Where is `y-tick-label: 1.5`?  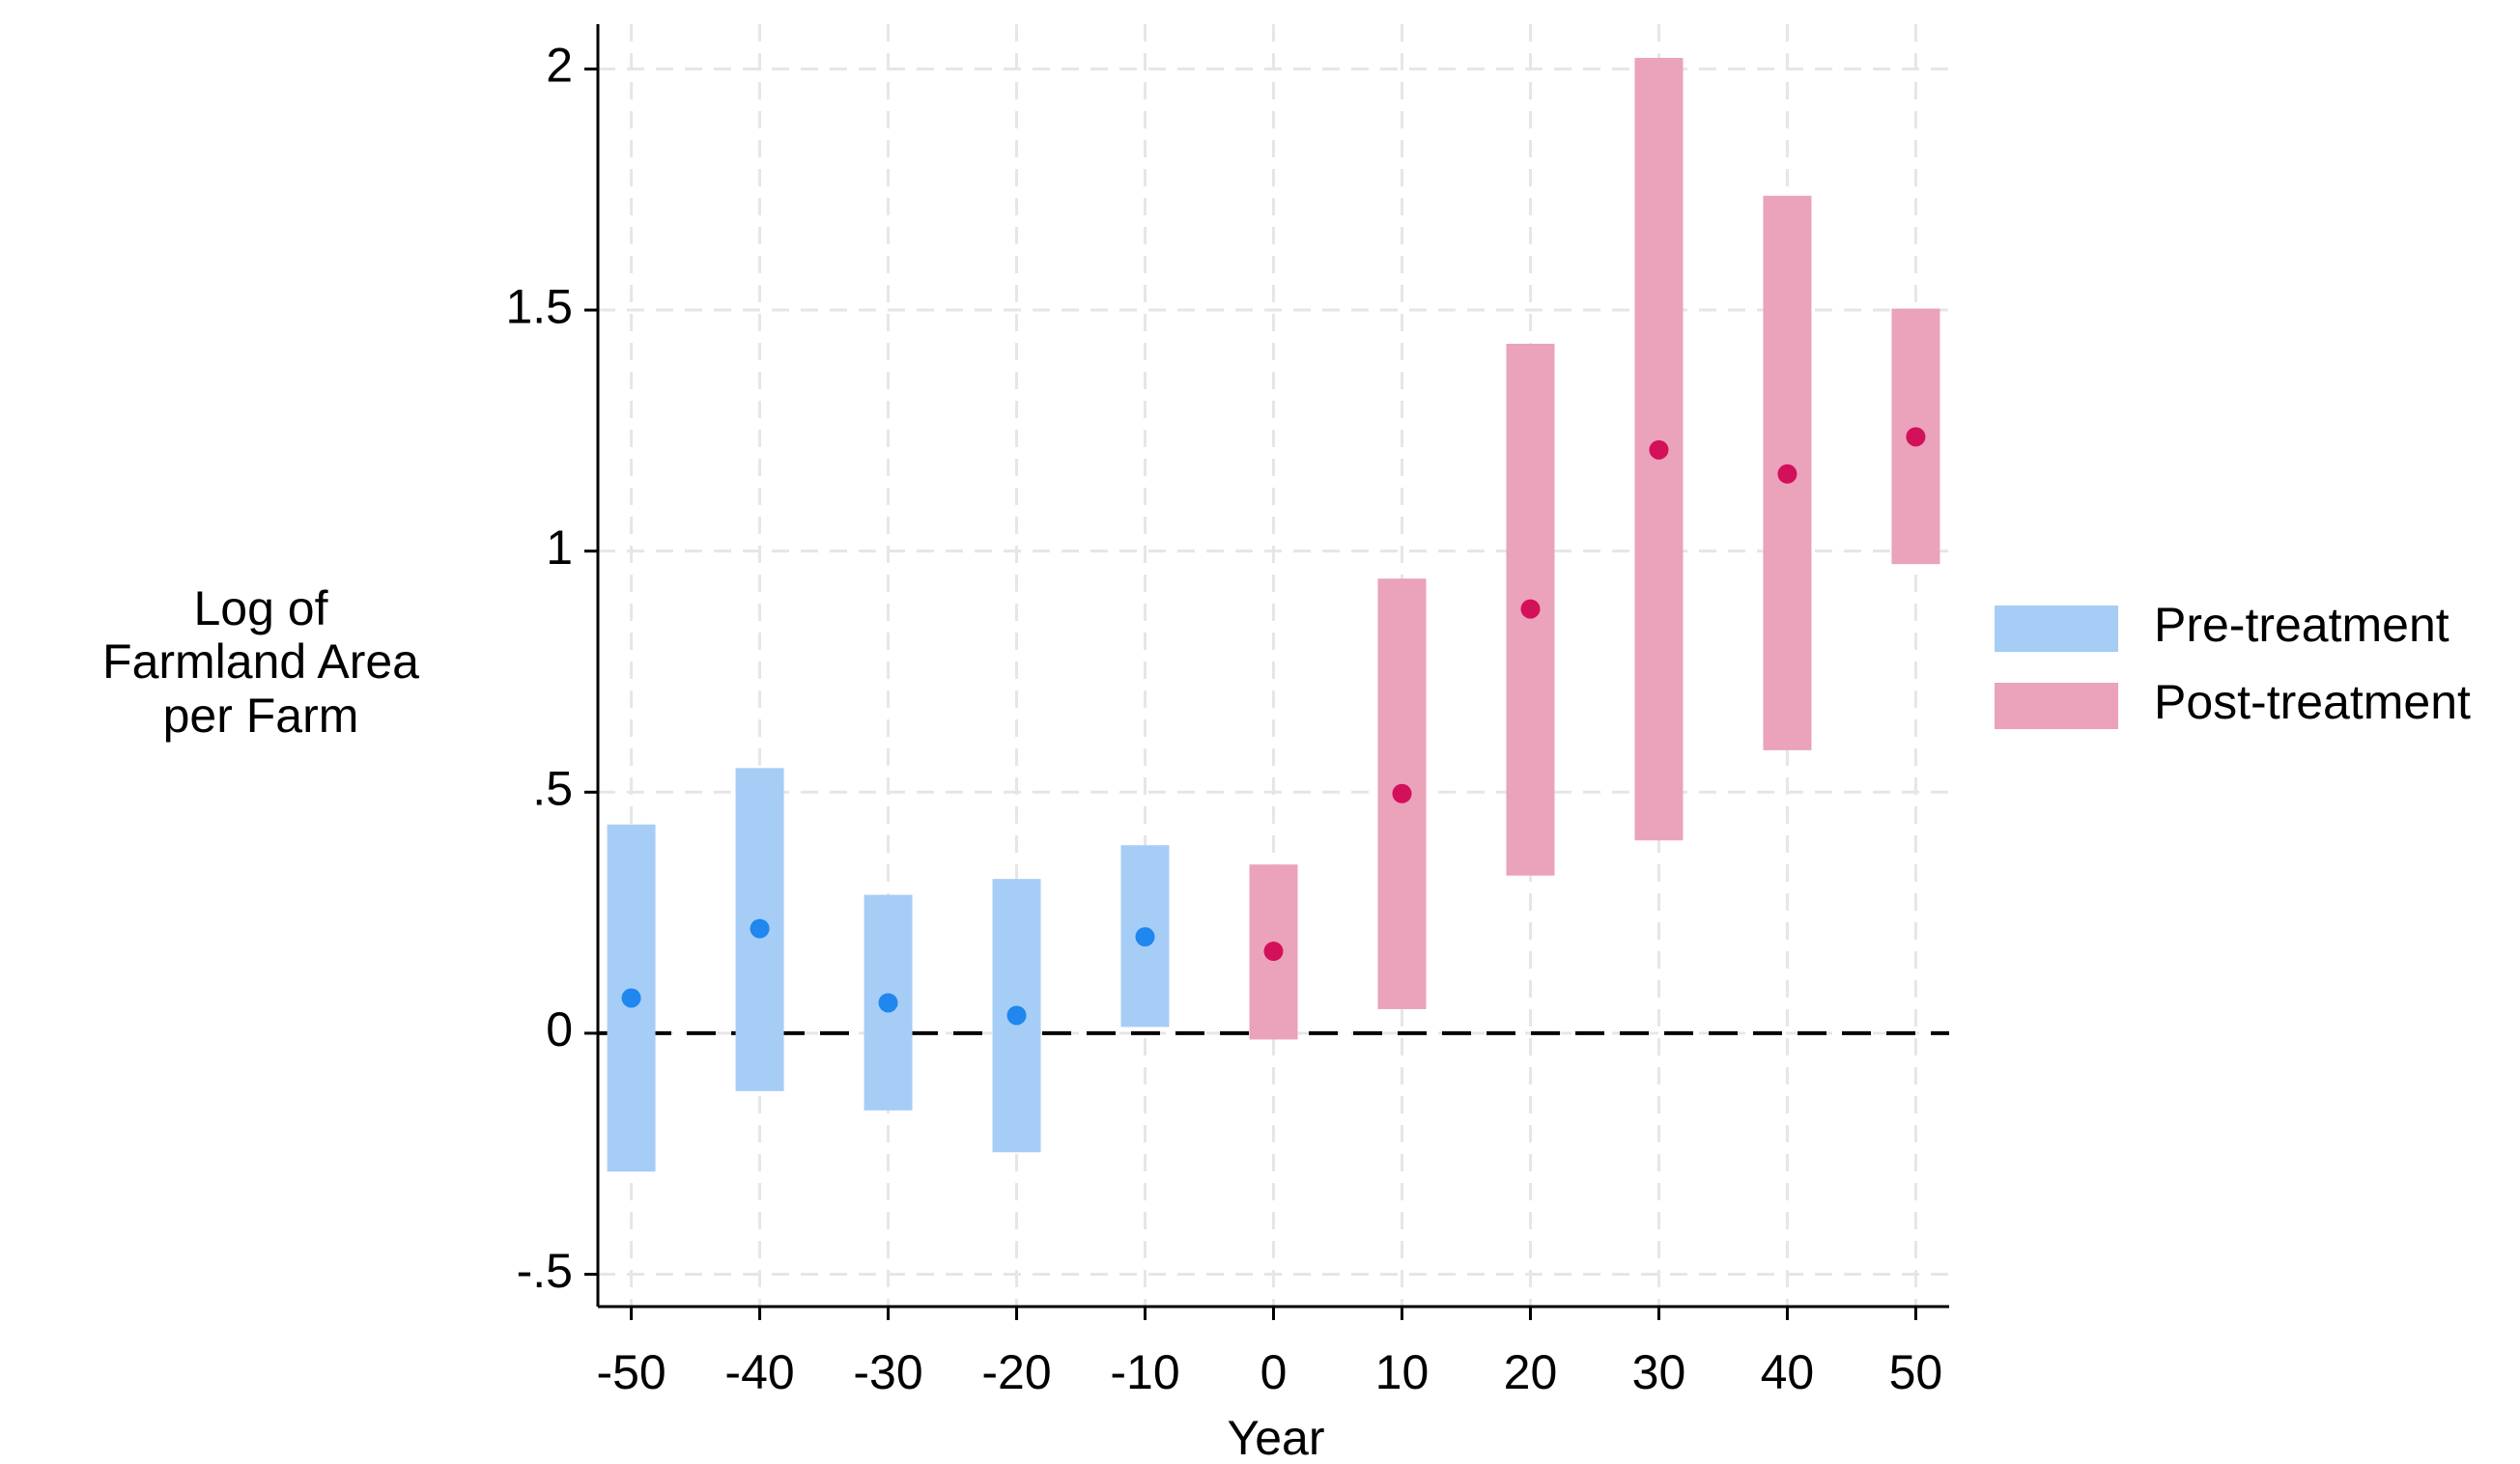 y-tick-label: 1.5 is located at coordinates (539, 306).